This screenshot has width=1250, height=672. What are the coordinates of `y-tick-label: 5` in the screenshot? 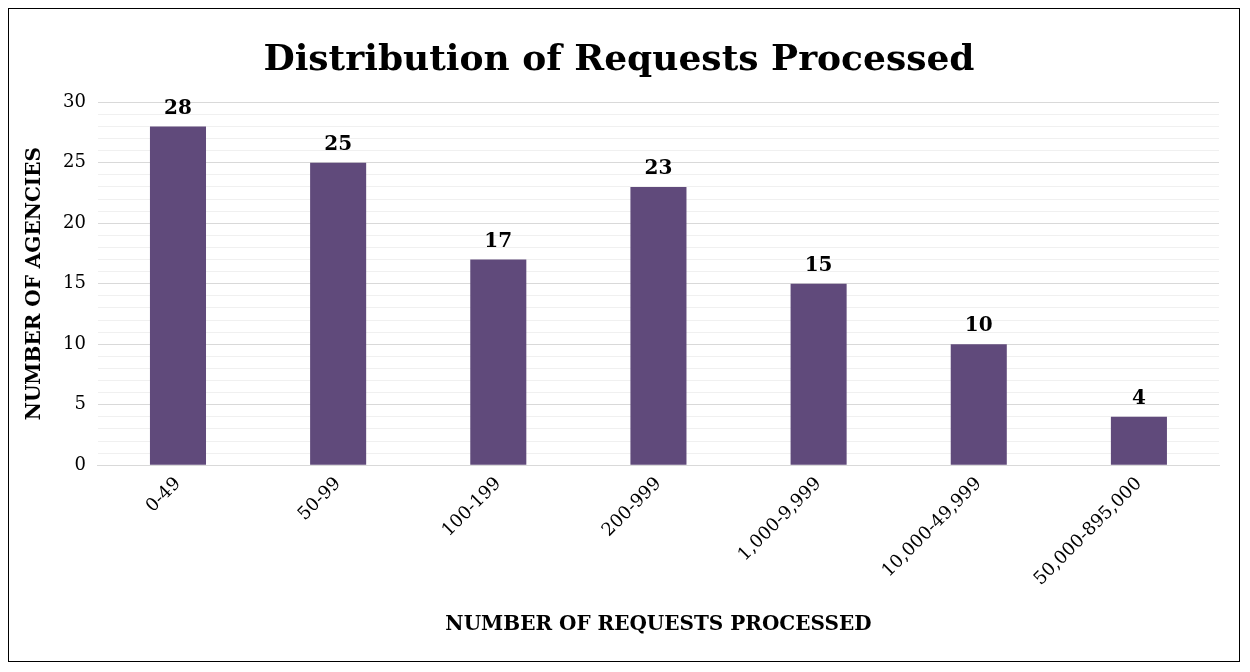 It's located at (80, 403).